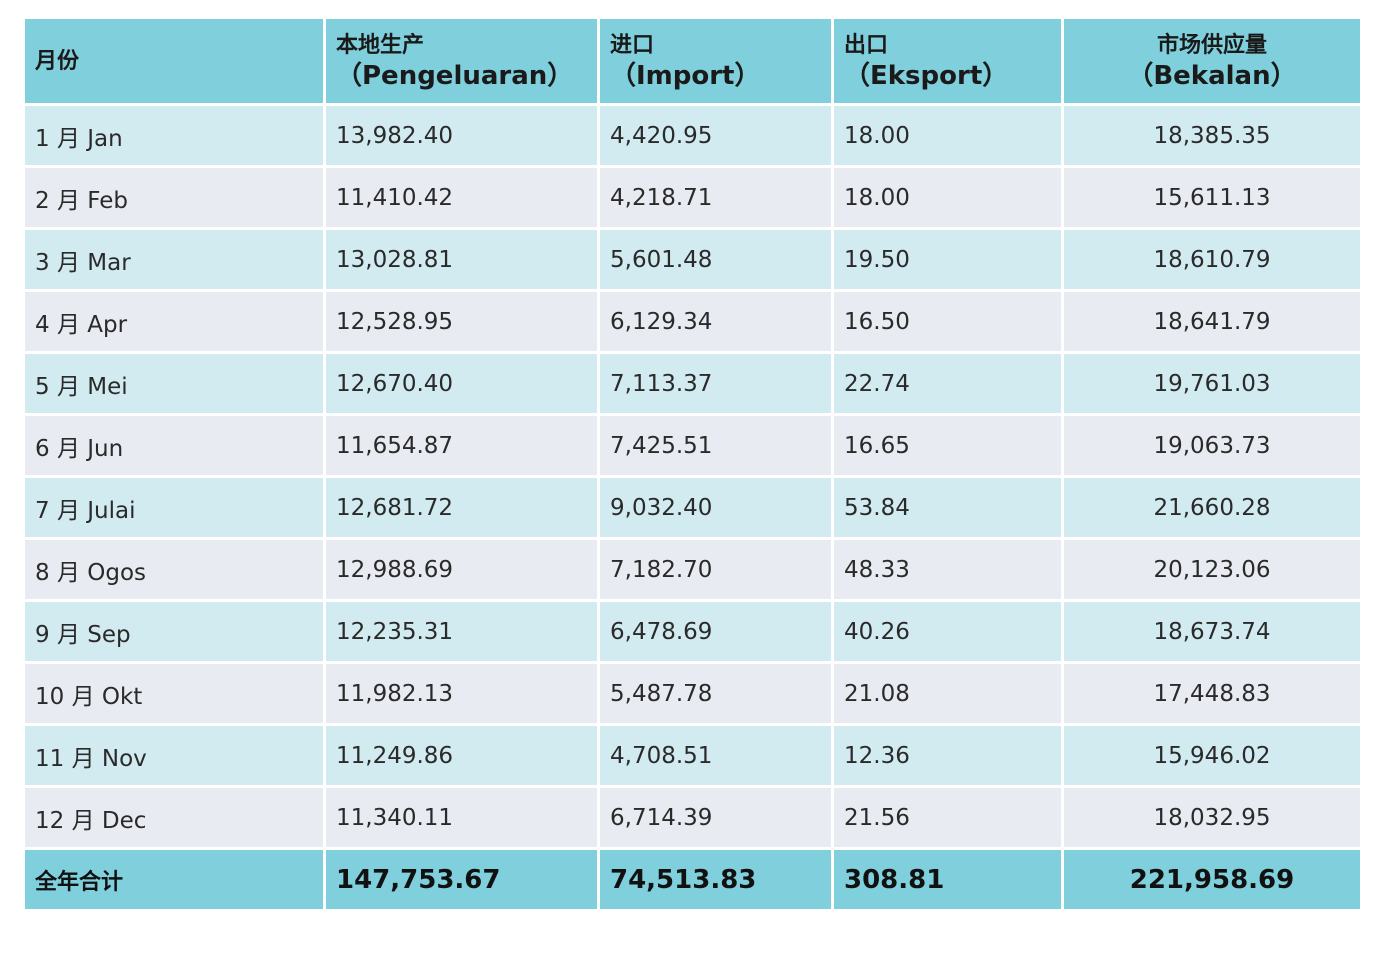  Describe the element at coordinates (461, 693) in the screenshot. I see `cell-production: 11,982.13` at that location.